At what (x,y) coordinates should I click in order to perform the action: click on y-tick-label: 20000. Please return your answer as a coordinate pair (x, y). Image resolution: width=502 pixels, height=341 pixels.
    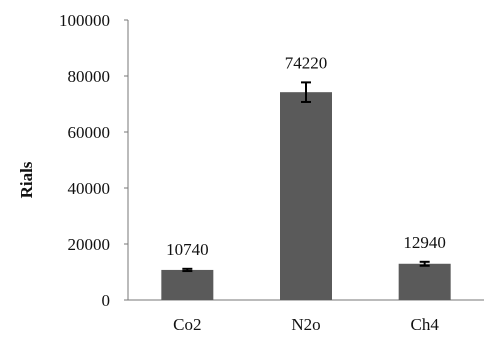
    Looking at the image, I should click on (89, 244).